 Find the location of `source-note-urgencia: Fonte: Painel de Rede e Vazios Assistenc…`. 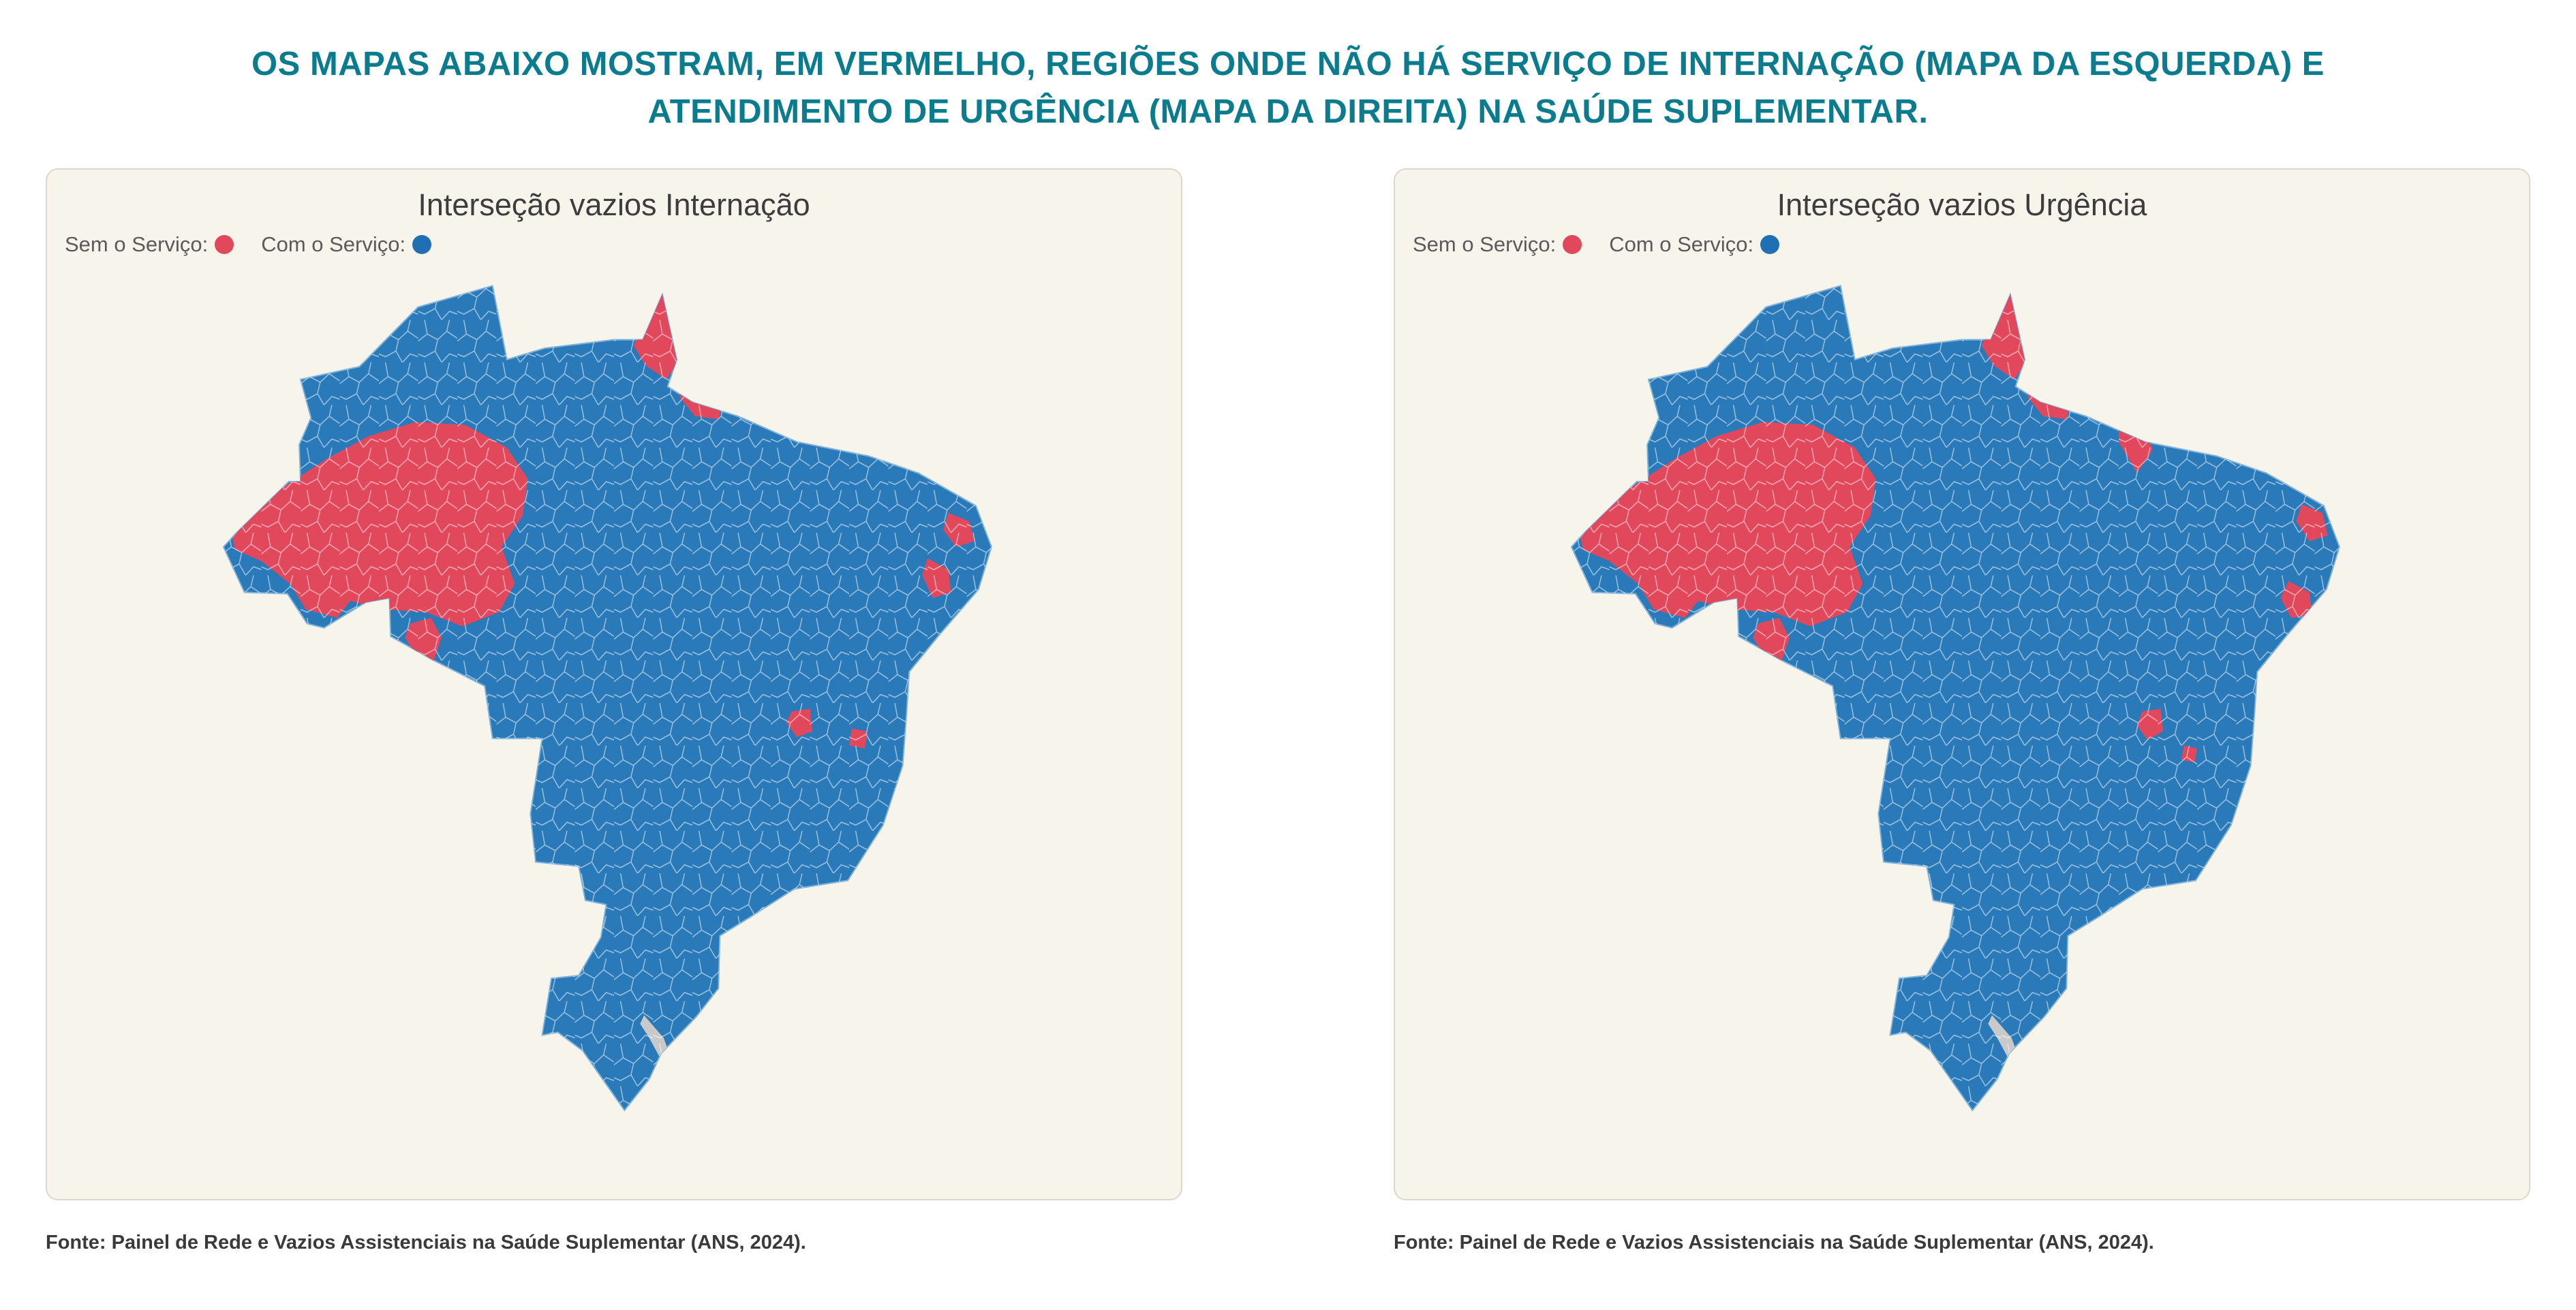

source-note-urgencia: Fonte: Painel de Rede e Vazios Assistenc… is located at coordinates (1774, 1243).